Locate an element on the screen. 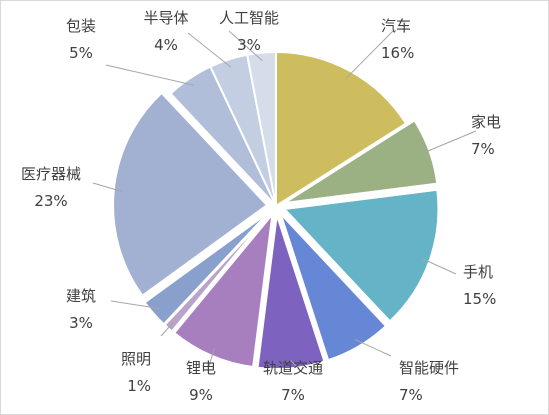 This screenshot has height=415, width=549. slice-value-9: 23% is located at coordinates (50, 201).